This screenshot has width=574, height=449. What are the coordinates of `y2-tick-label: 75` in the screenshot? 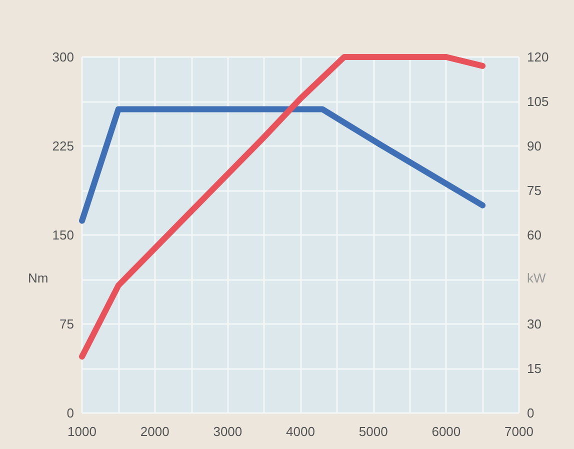 It's located at (534, 190).